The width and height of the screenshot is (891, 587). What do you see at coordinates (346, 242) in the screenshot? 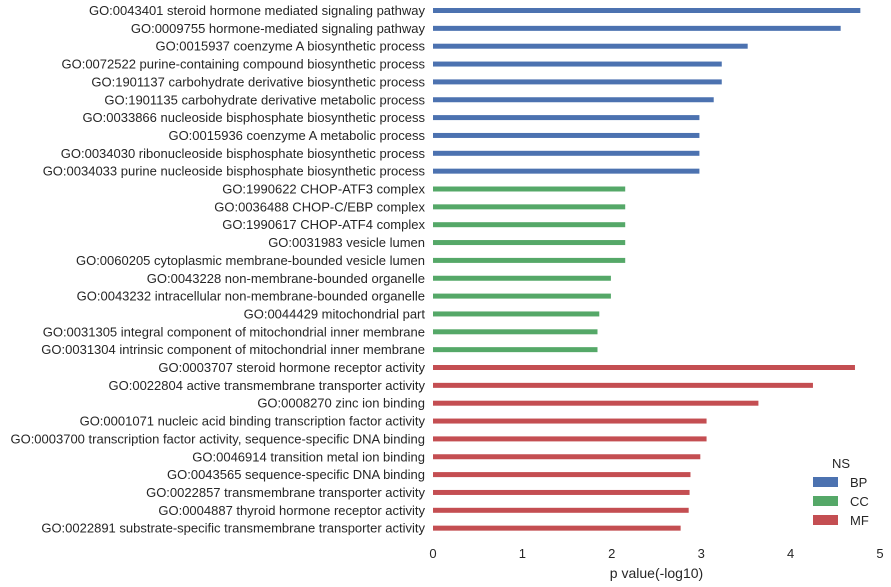
I see `category-label-14: GO:0031983 vesicle lumen` at bounding box center [346, 242].